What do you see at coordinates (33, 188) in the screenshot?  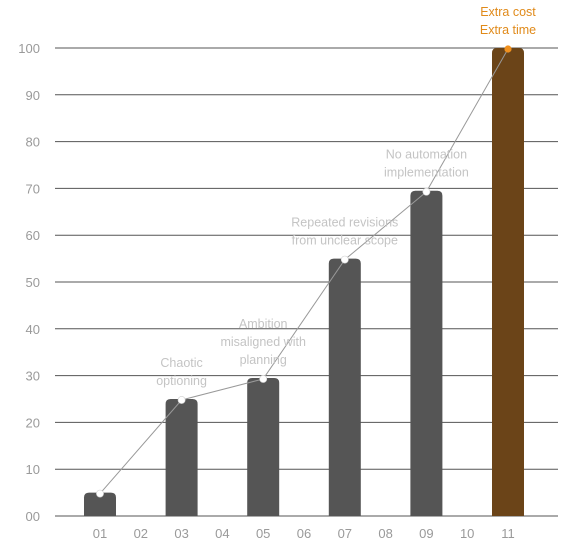 I see `y-tick-label: 70` at bounding box center [33, 188].